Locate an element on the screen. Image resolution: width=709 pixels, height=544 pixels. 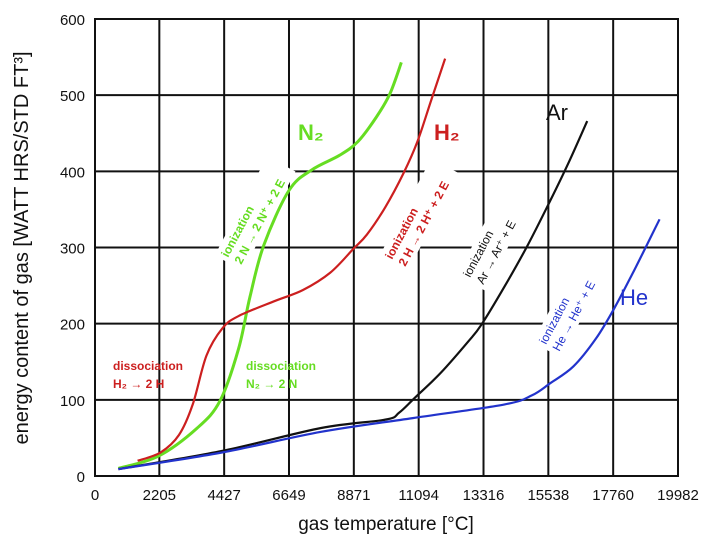
y-axis-label: energy content of gas [WATT HRS/STD FT³] is located at coordinates (22, 247).